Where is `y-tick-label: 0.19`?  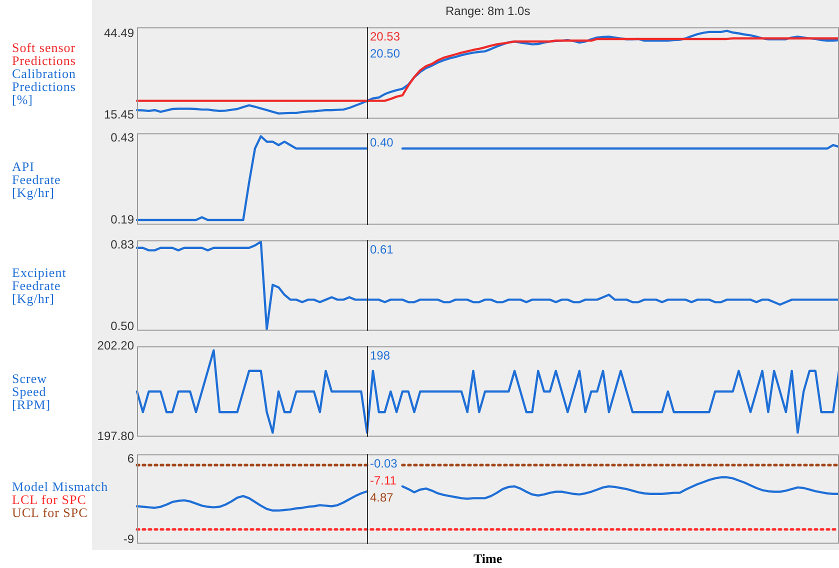 y-tick-label: 0.19 is located at coordinates (122, 219).